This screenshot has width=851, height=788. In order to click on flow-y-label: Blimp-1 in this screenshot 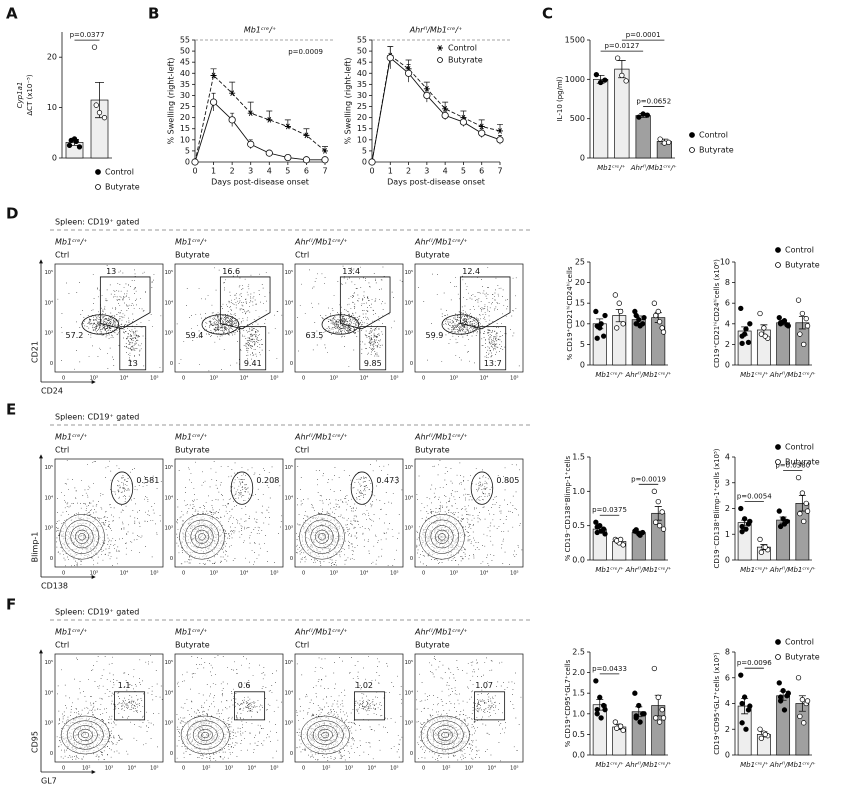, I will do `click(35, 547)`.